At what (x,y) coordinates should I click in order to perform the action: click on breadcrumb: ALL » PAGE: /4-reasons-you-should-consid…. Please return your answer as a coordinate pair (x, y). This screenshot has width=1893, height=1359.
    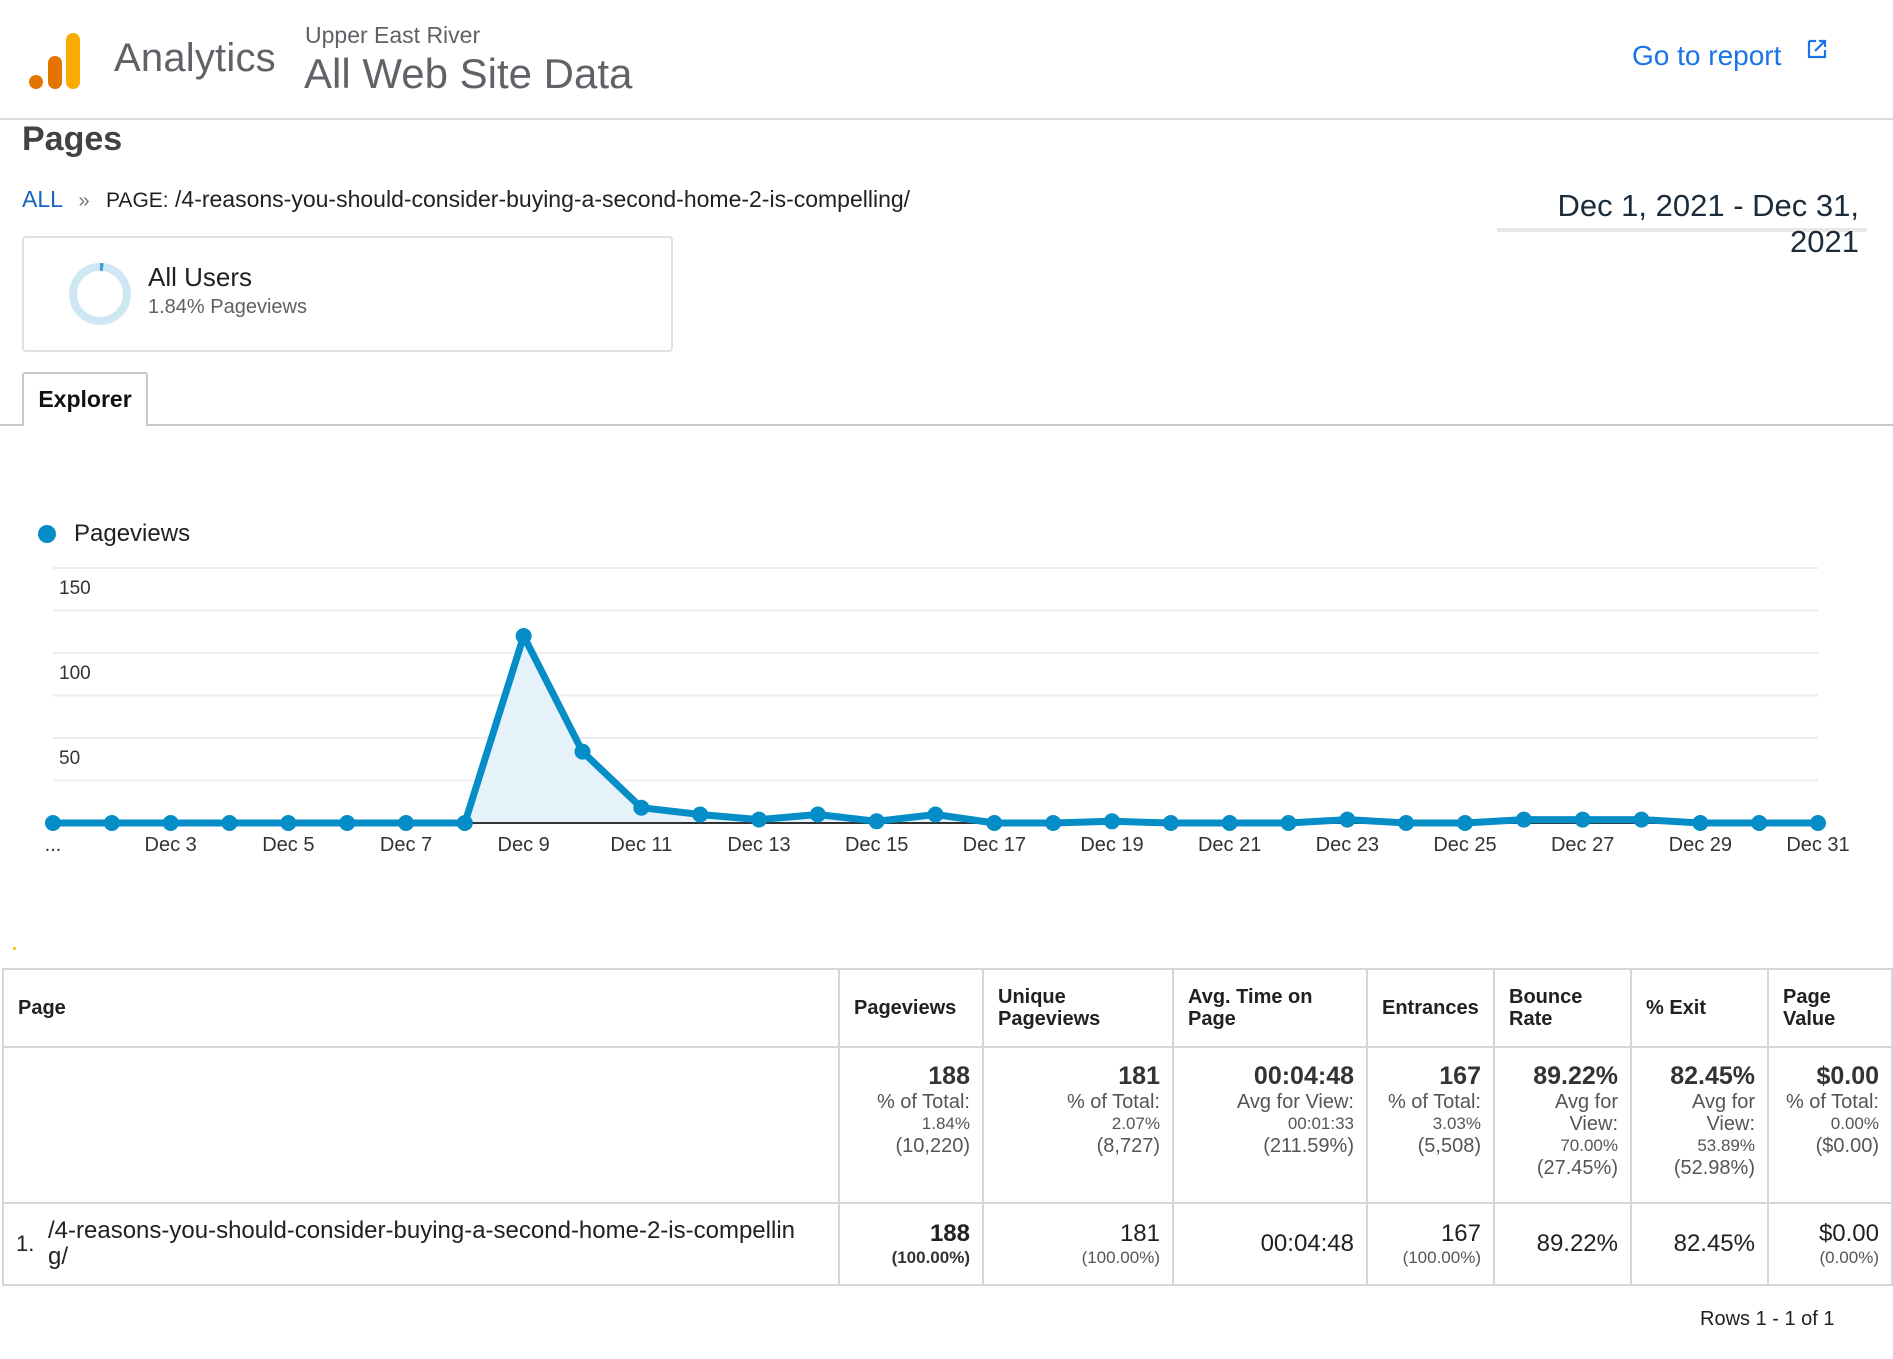
    Looking at the image, I should click on (466, 199).